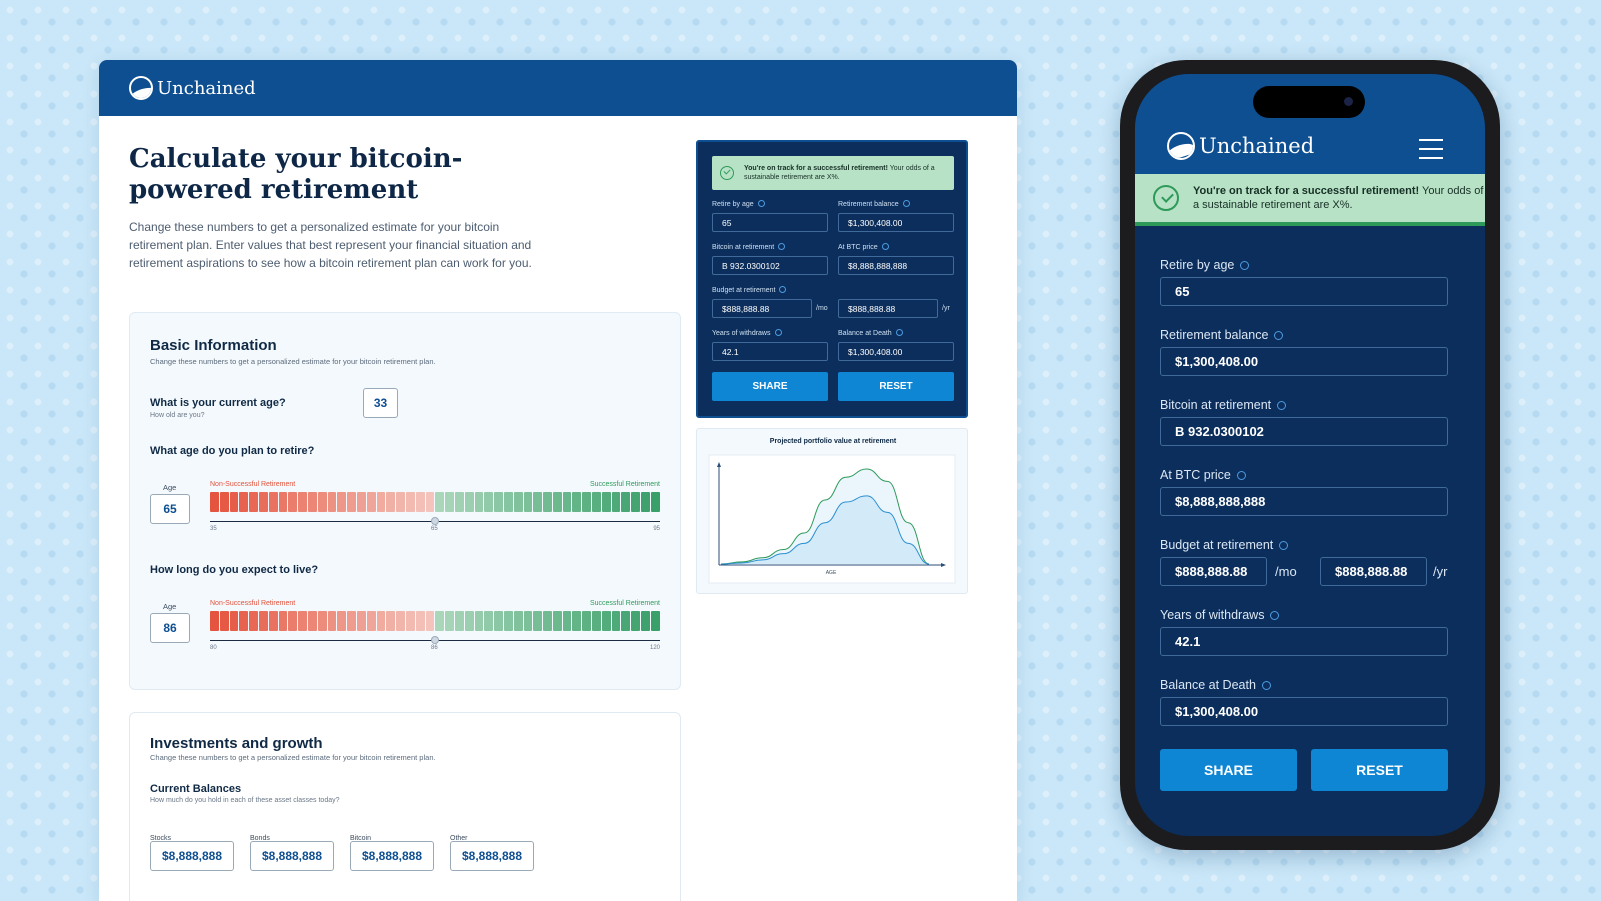  What do you see at coordinates (1304, 361) in the screenshot?
I see `mobile-retirement-balance-field: $1,300,408.00` at bounding box center [1304, 361].